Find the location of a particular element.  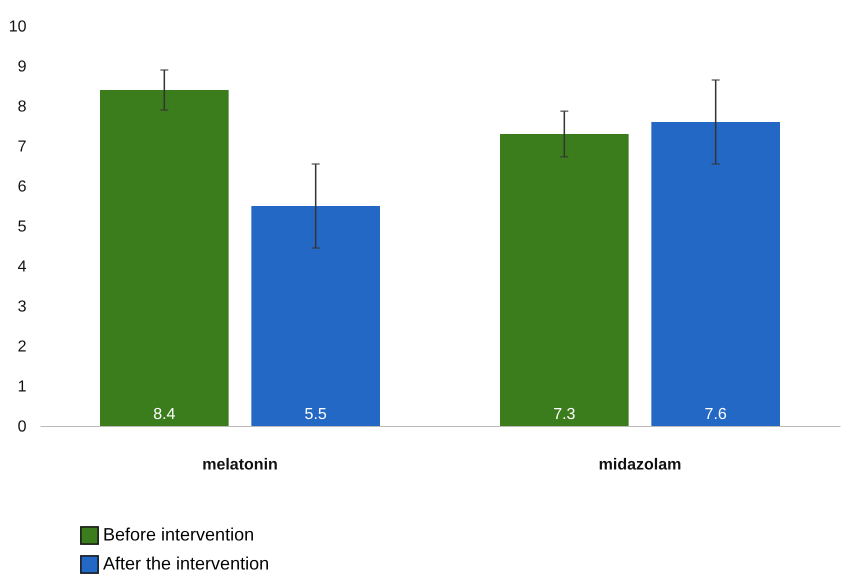

y-tick-label: 7 is located at coordinates (22, 147).